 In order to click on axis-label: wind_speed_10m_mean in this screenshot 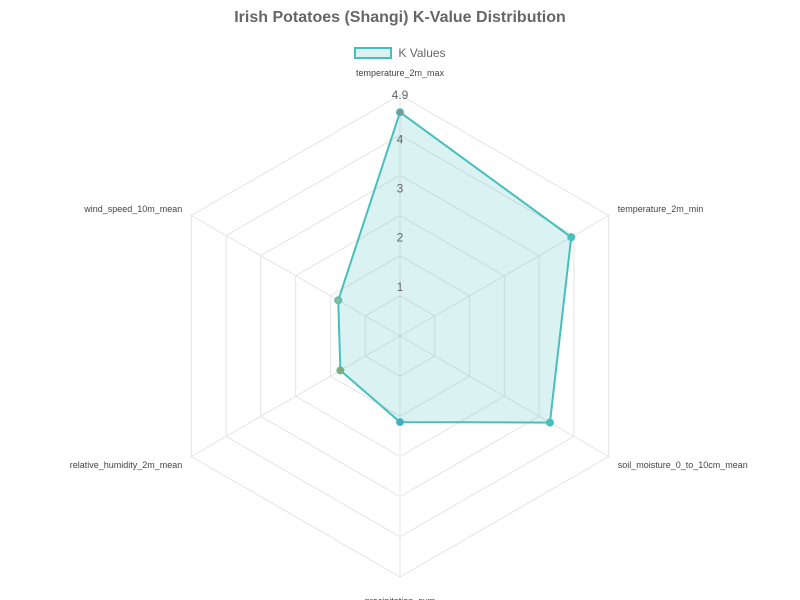, I will do `click(132, 209)`.